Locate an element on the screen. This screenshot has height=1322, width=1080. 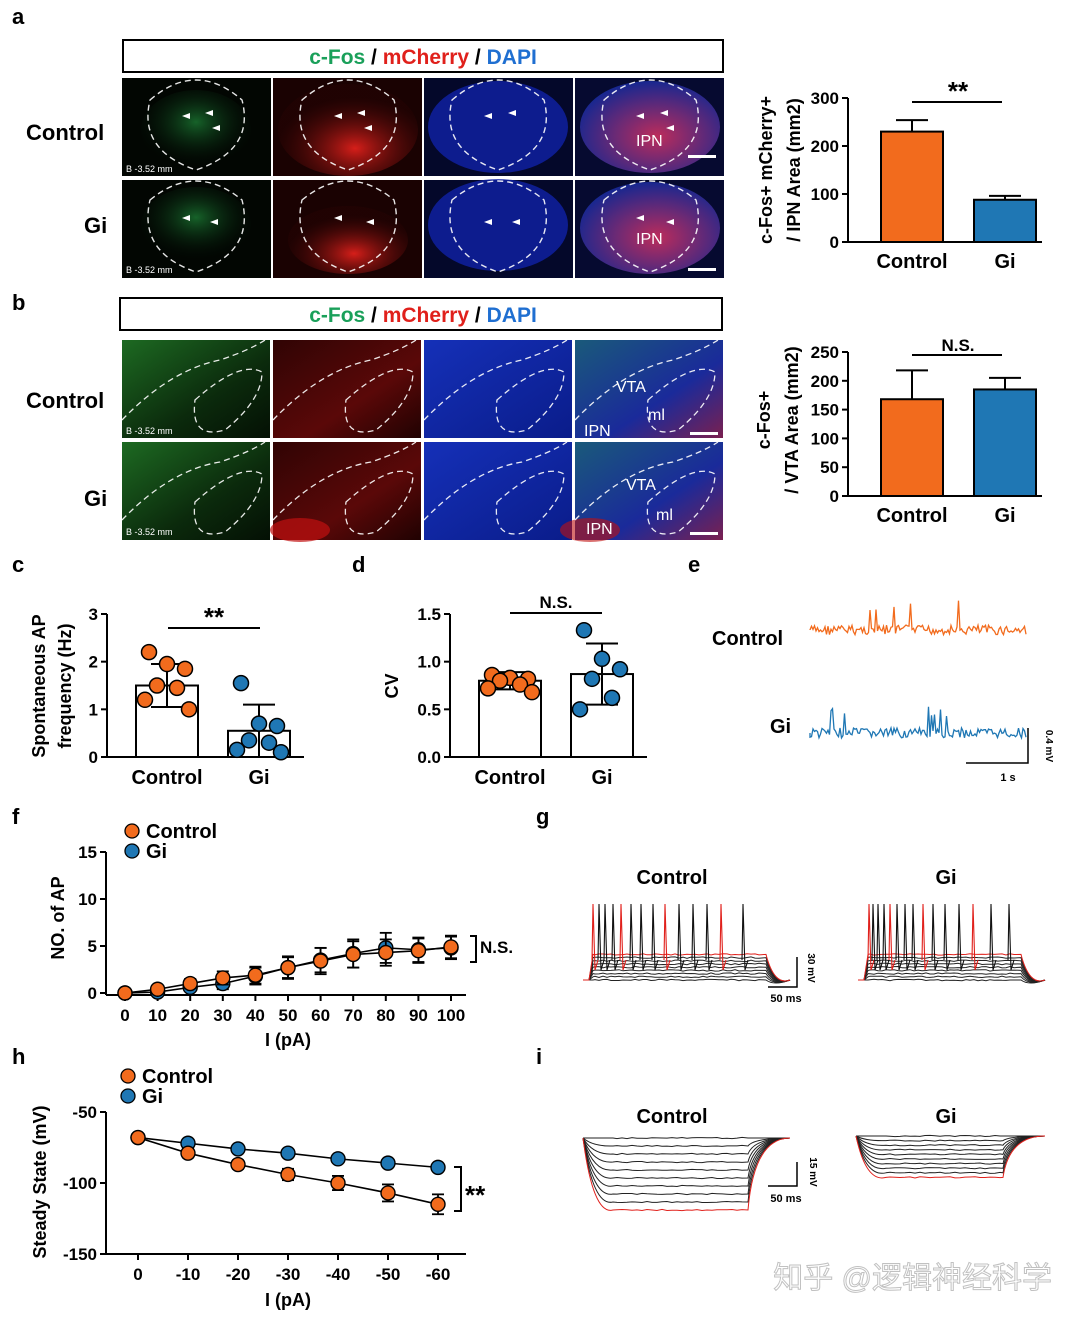
trace-panel-e: Control Gi 0.4 mV 1 s is located at coordinates (883, 692).